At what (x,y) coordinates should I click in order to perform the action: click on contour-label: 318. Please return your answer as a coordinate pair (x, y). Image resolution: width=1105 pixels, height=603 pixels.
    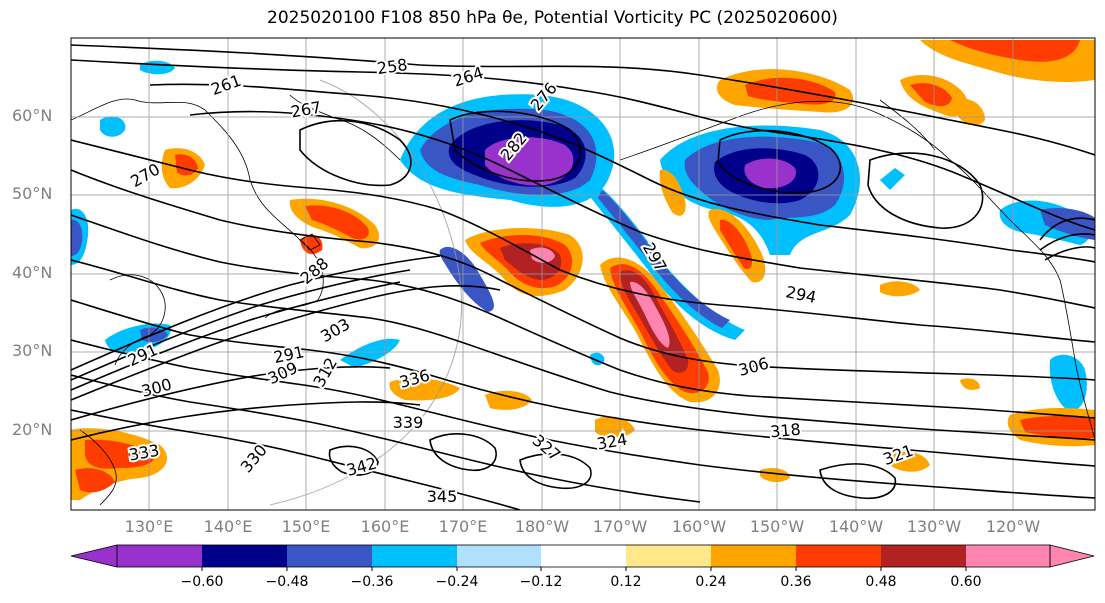
    Looking at the image, I should click on (785, 431).